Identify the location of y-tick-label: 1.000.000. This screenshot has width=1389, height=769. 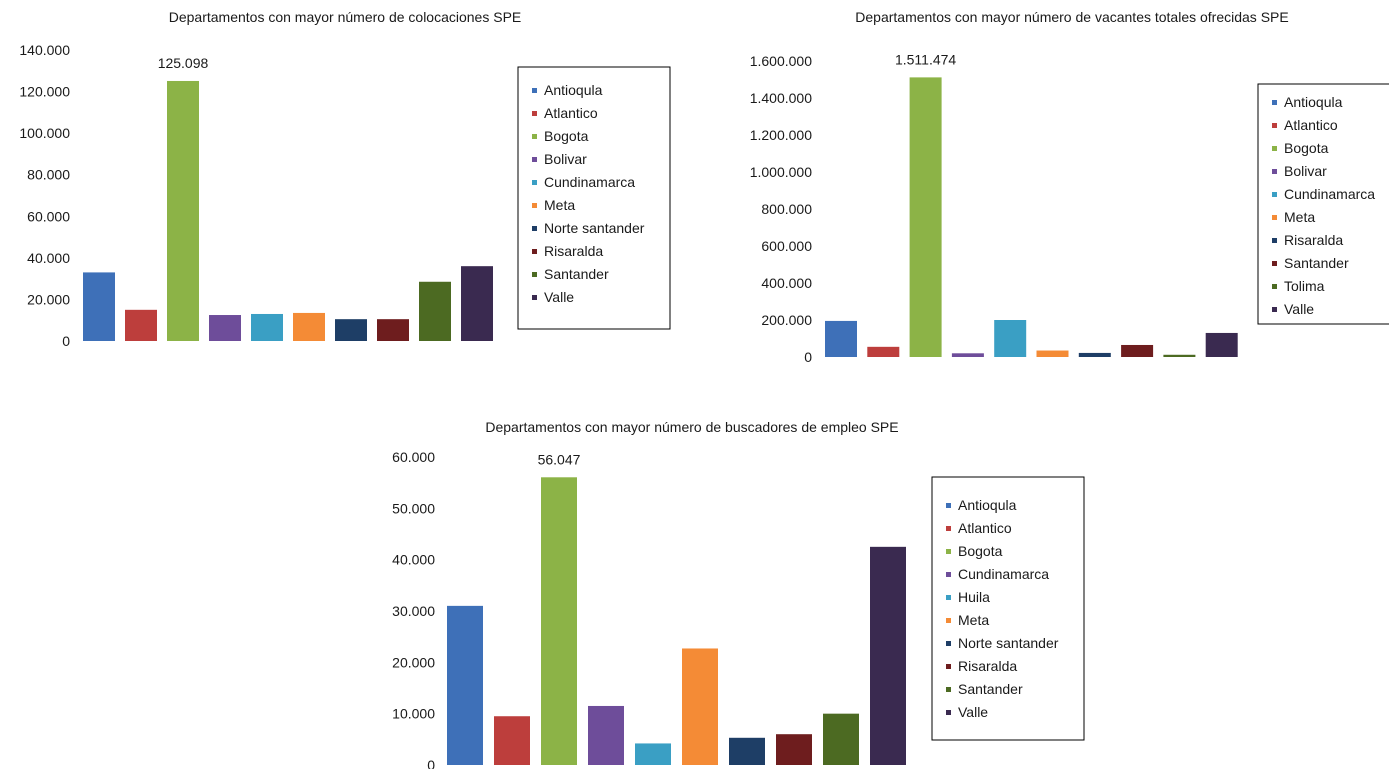
(781, 172).